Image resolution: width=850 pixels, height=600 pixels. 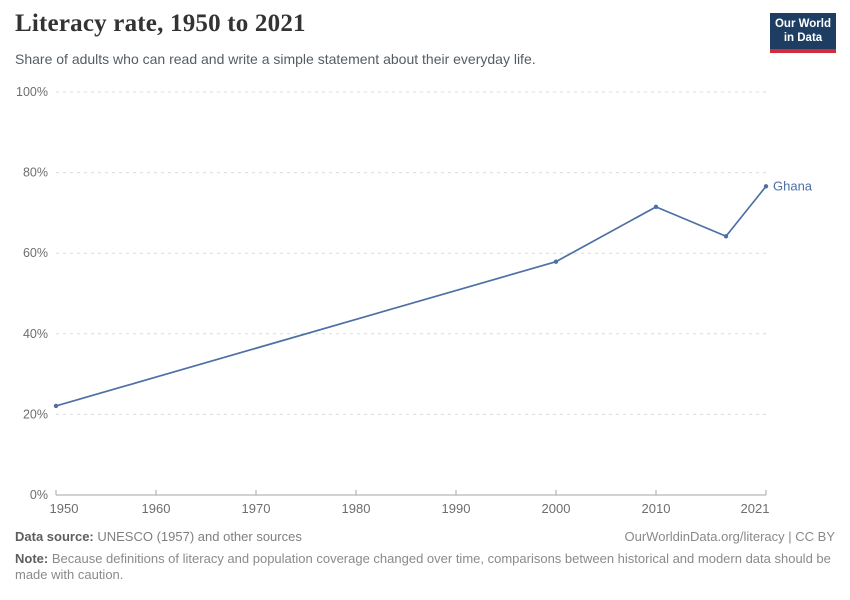 What do you see at coordinates (755, 508) in the screenshot?
I see `x-tick-label: 2021` at bounding box center [755, 508].